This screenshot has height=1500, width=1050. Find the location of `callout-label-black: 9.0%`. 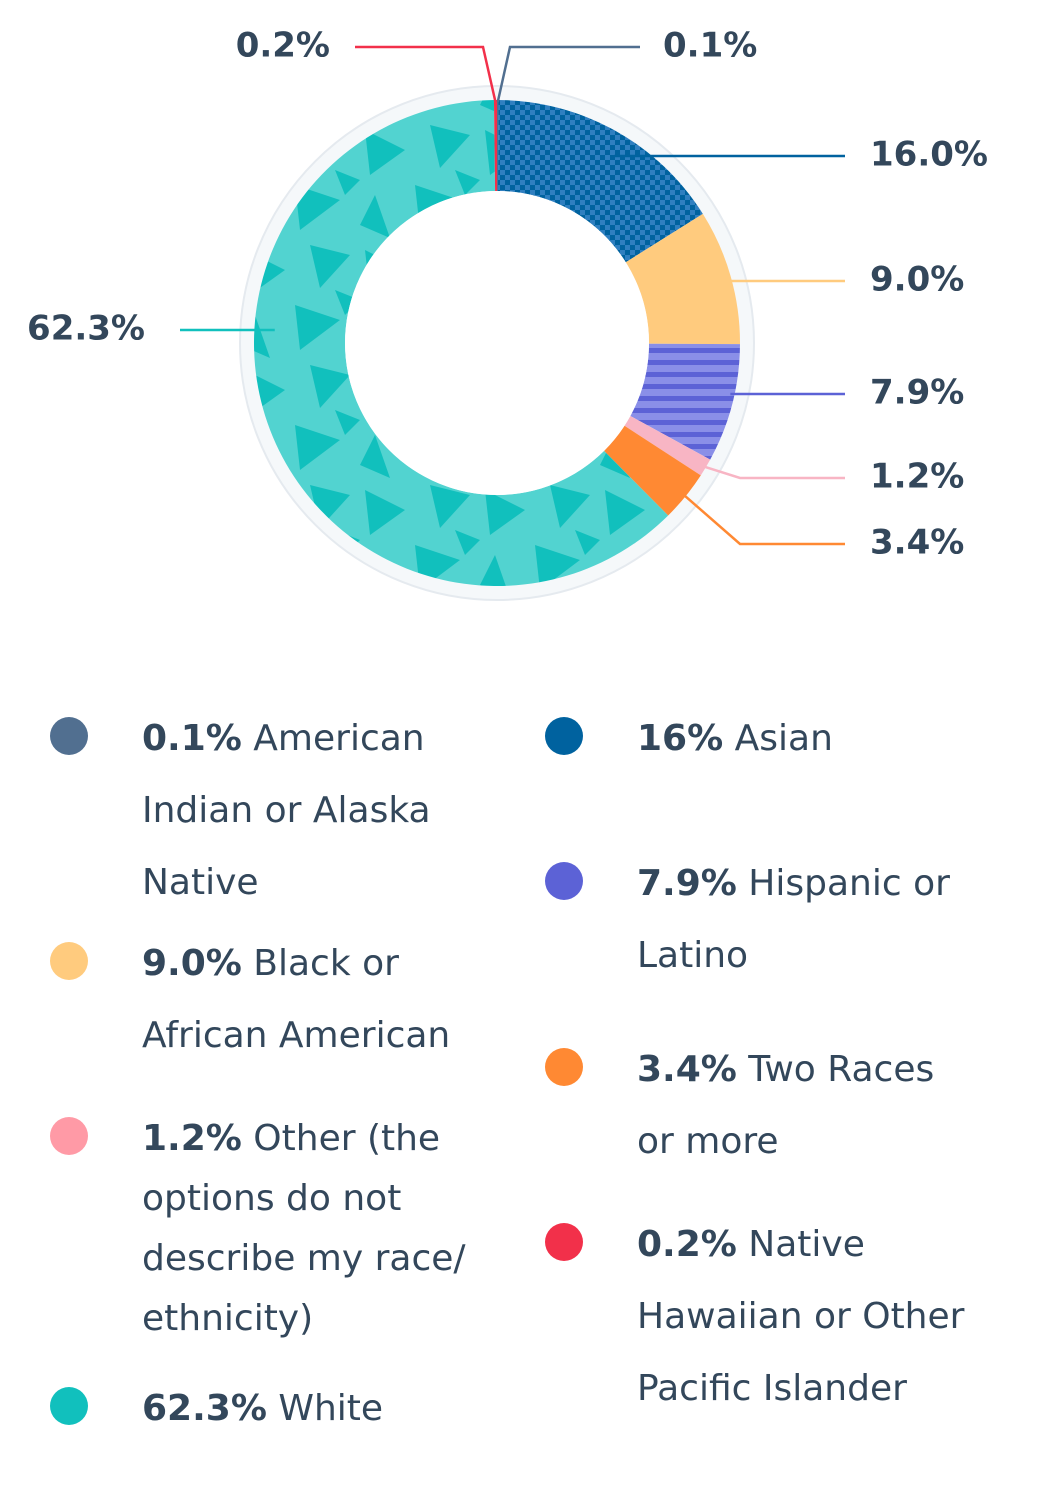

callout-label-black: 9.0% is located at coordinates (917, 280).